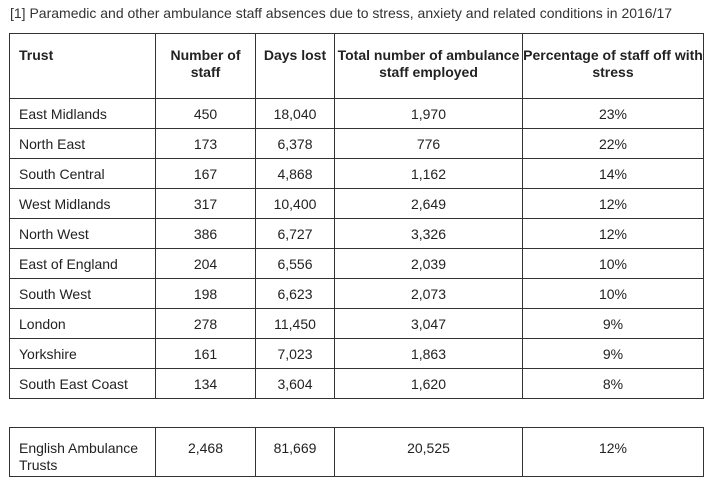 The height and width of the screenshot is (486, 720). Describe the element at coordinates (295, 323) in the screenshot. I see `cell-days-lost: 11,450` at that location.